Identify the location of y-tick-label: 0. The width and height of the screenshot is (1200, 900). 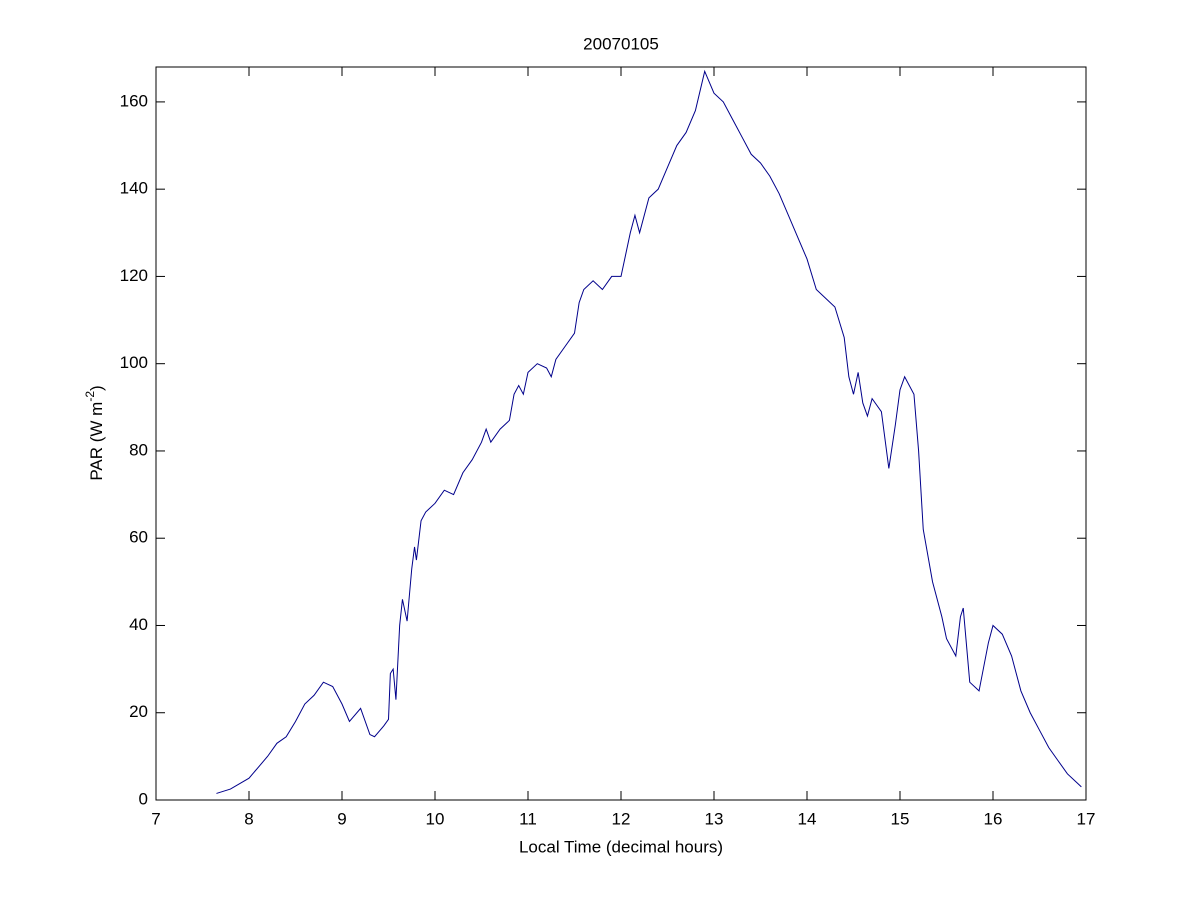
(143, 798).